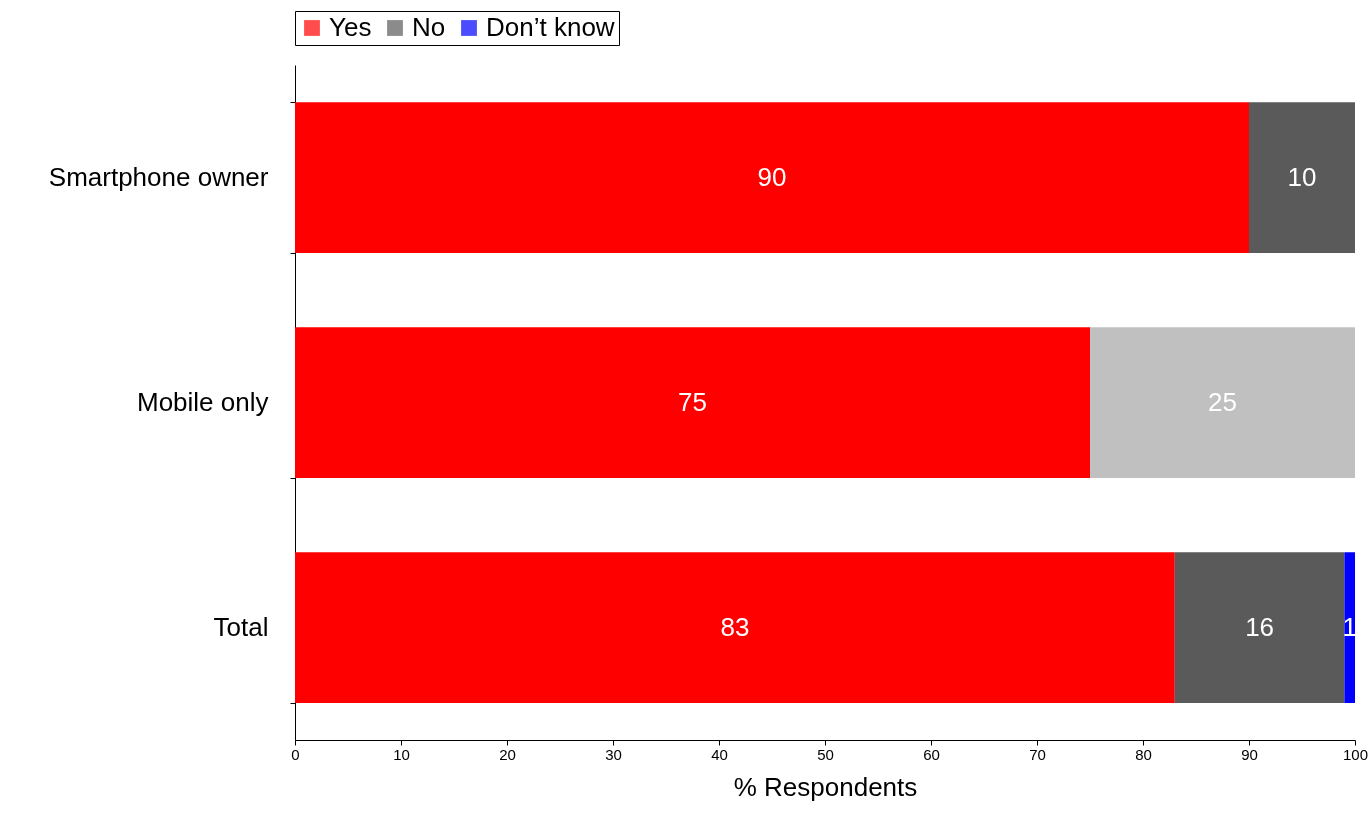 The image size is (1372, 829). I want to click on y-tick-label: Total, so click(241, 627).